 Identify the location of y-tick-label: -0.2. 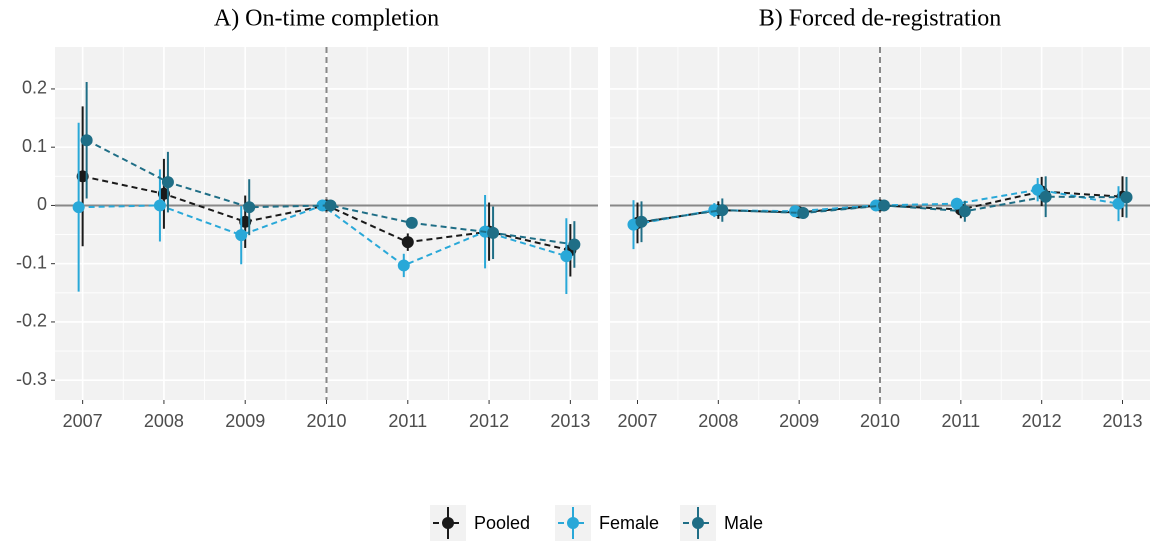
(31, 321).